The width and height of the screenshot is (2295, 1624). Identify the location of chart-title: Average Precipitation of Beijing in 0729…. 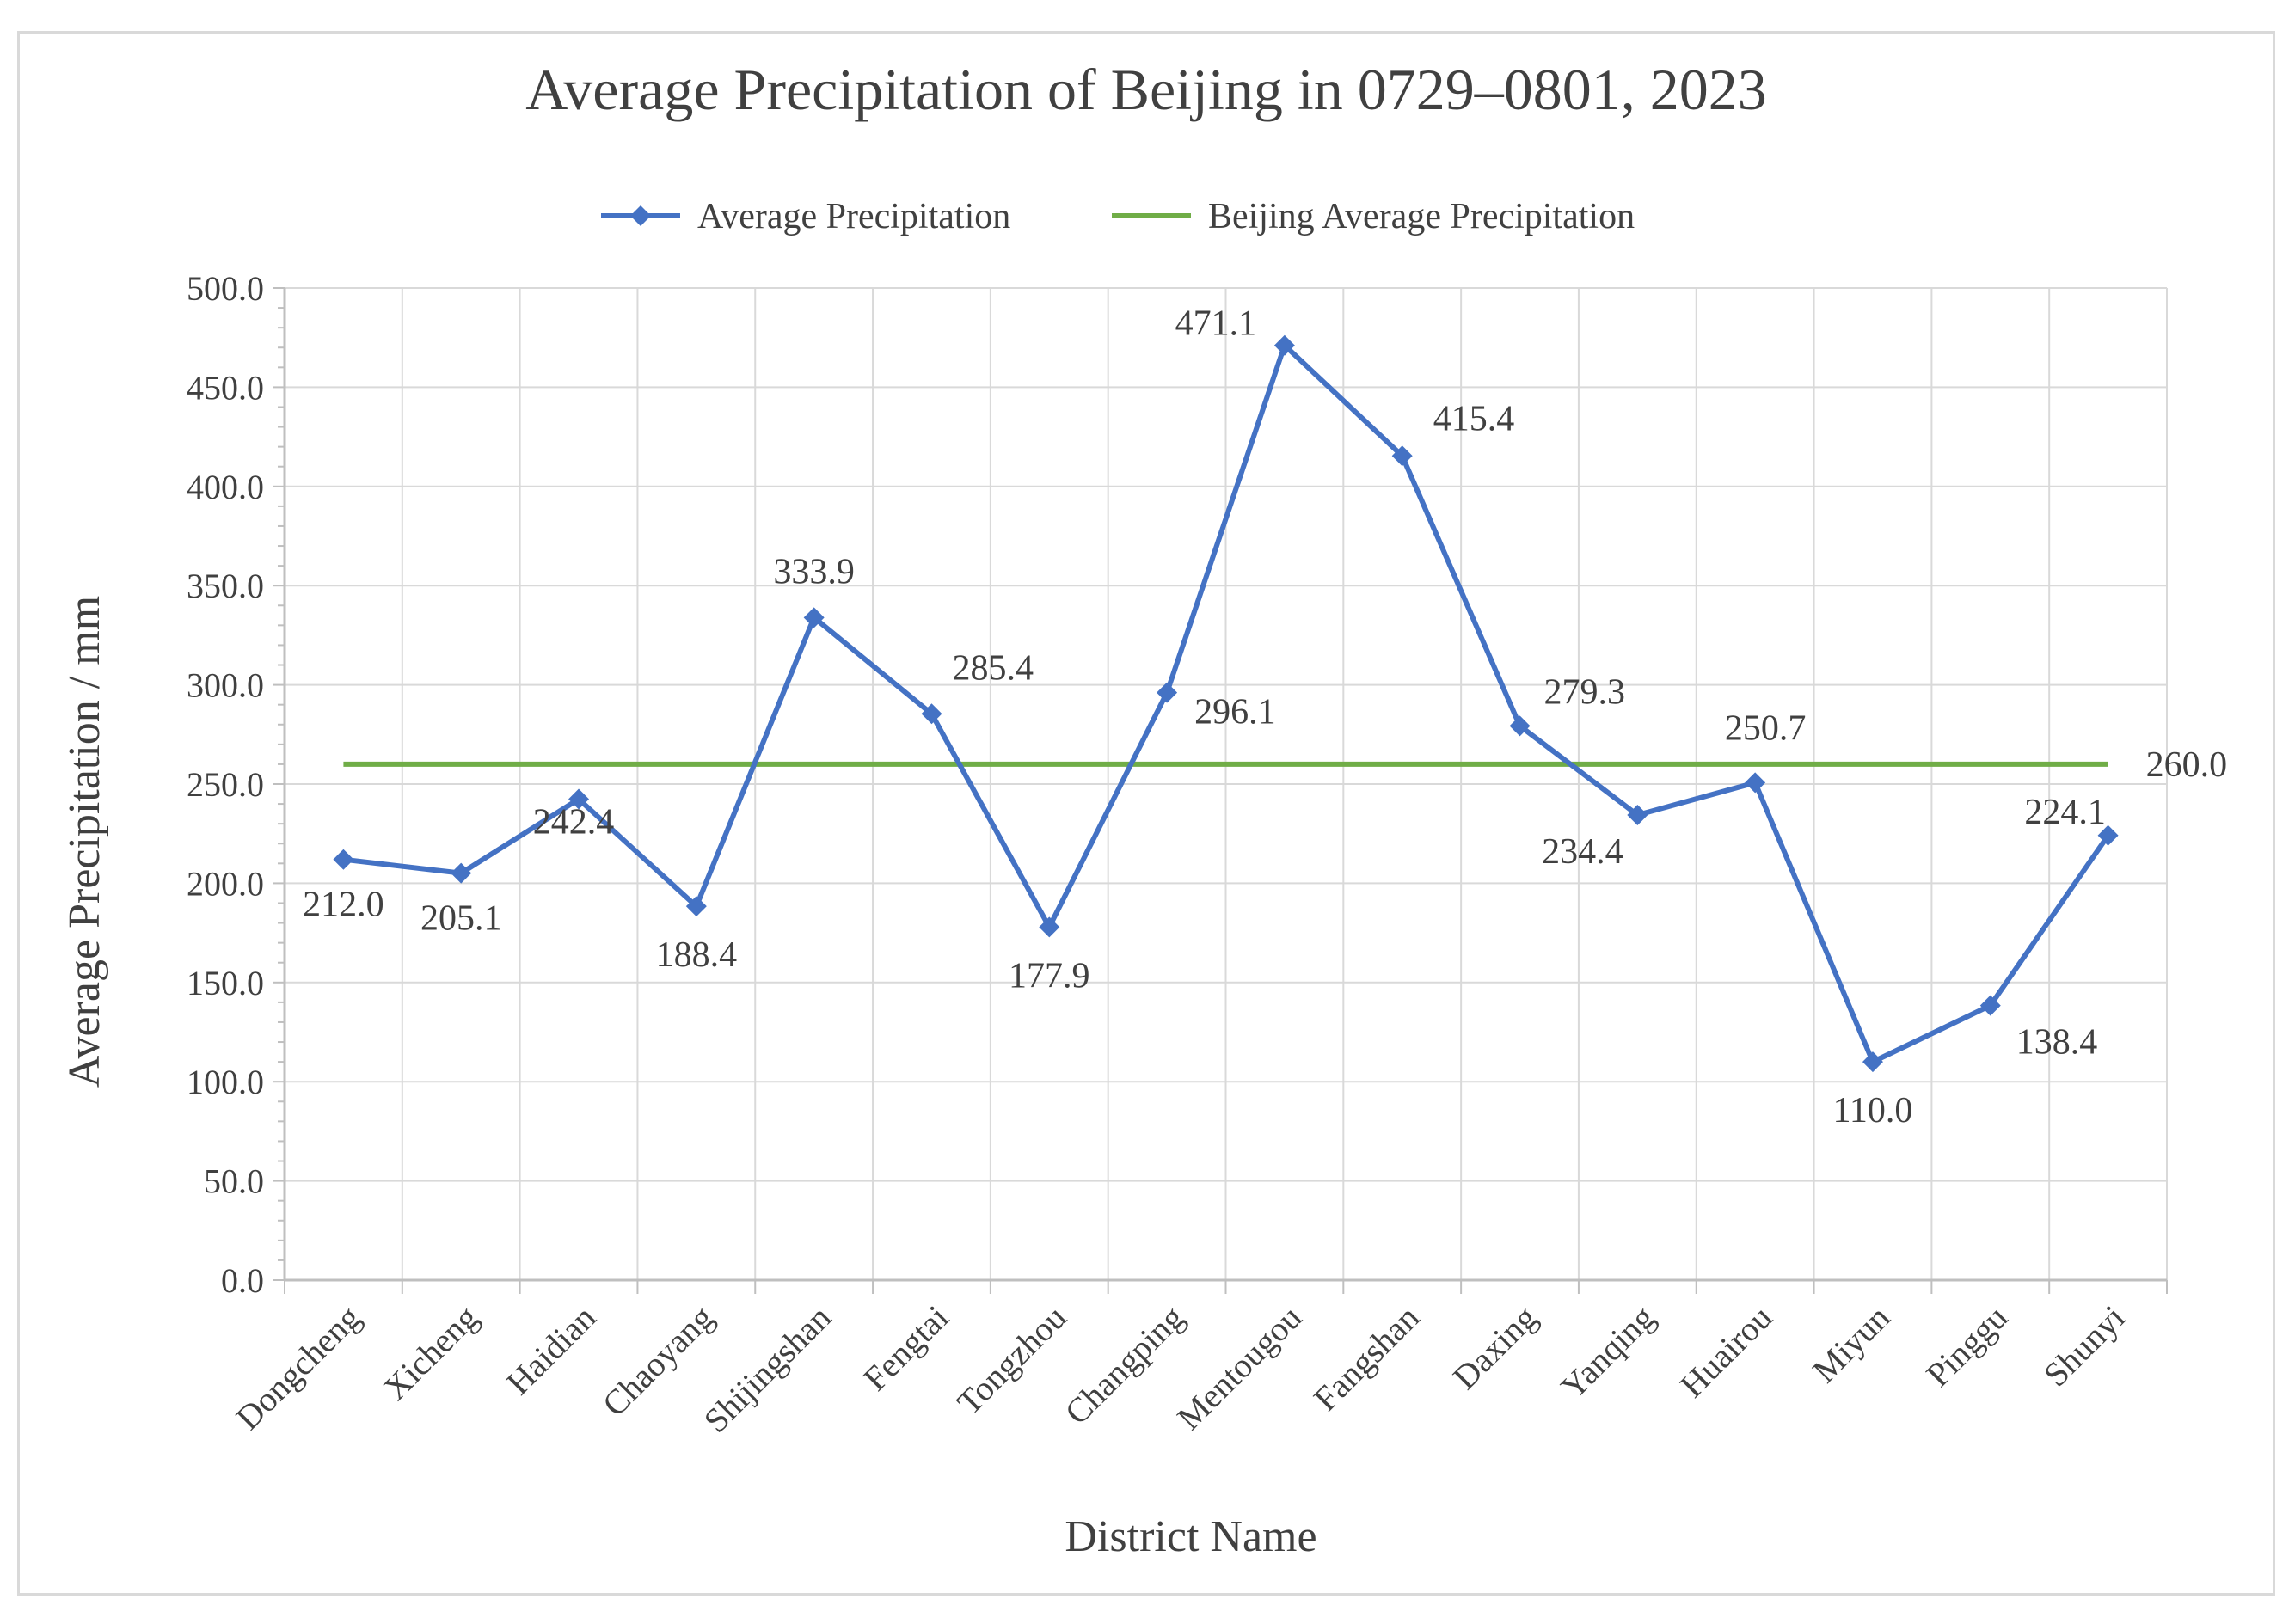
(1145, 89).